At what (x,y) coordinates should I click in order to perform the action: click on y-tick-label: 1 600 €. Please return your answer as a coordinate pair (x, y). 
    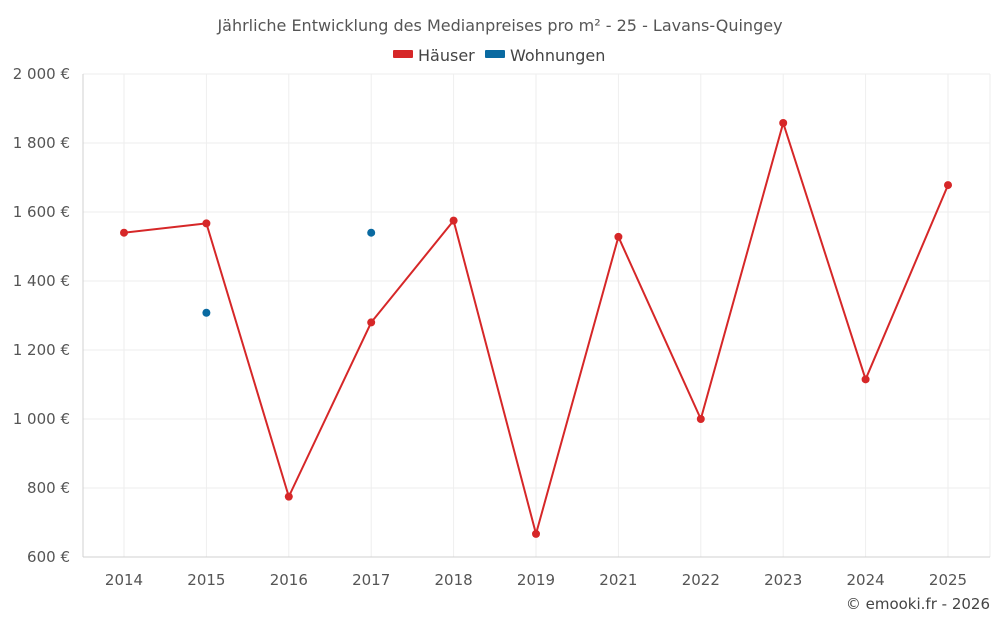
    Looking at the image, I should click on (41, 212).